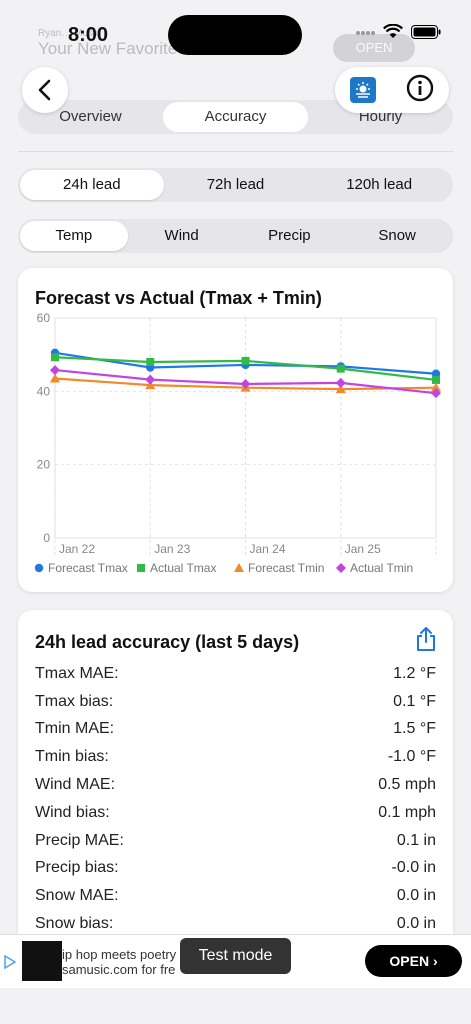  Describe the element at coordinates (75, 729) in the screenshot. I see `accuracy-label: Tmin MAE:` at that location.